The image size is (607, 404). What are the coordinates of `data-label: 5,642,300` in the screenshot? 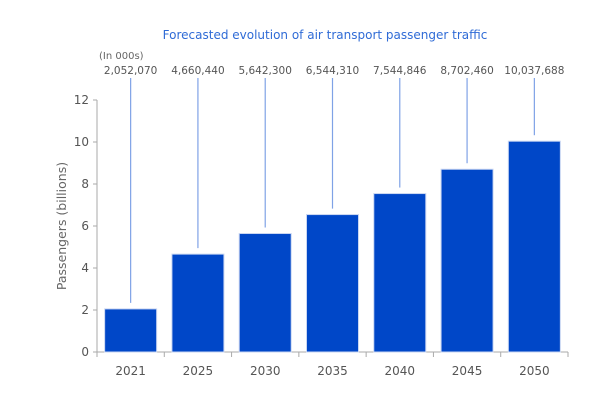 It's located at (264, 71).